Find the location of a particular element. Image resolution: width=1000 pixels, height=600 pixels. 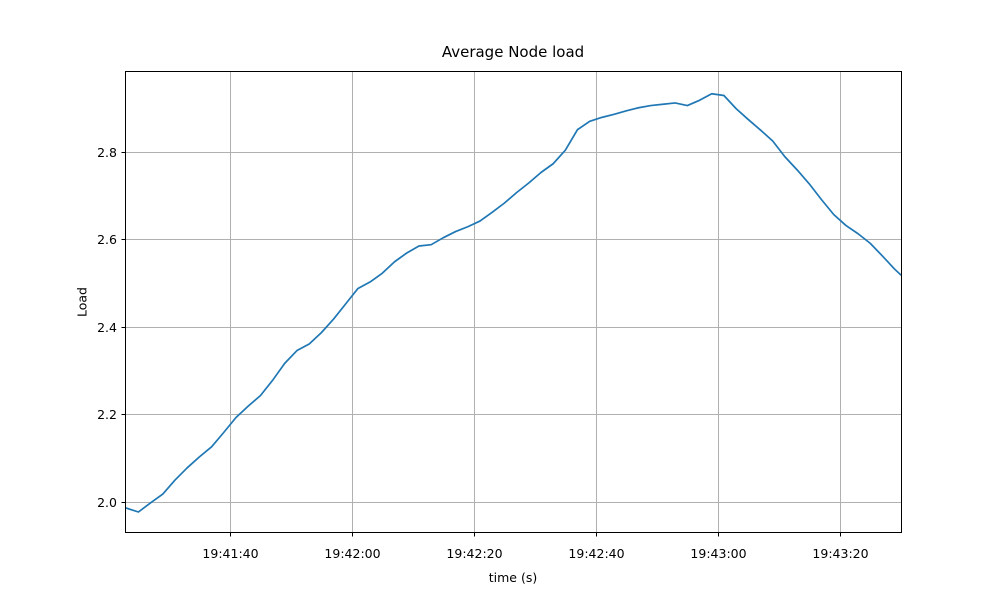

x-tick-label: 19:42:00 is located at coordinates (352, 553).